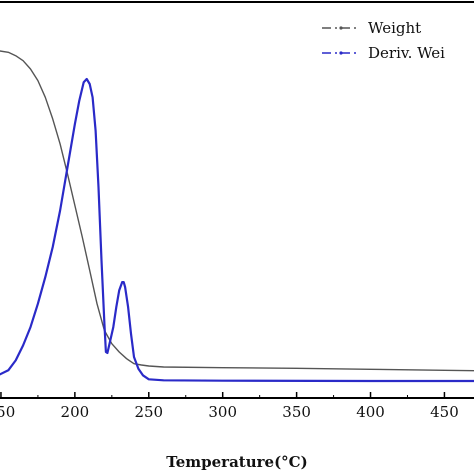 This screenshot has height=474, width=474. What do you see at coordinates (383, 40) in the screenshot?
I see `legend: Weight Deriv. Wei` at bounding box center [383, 40].